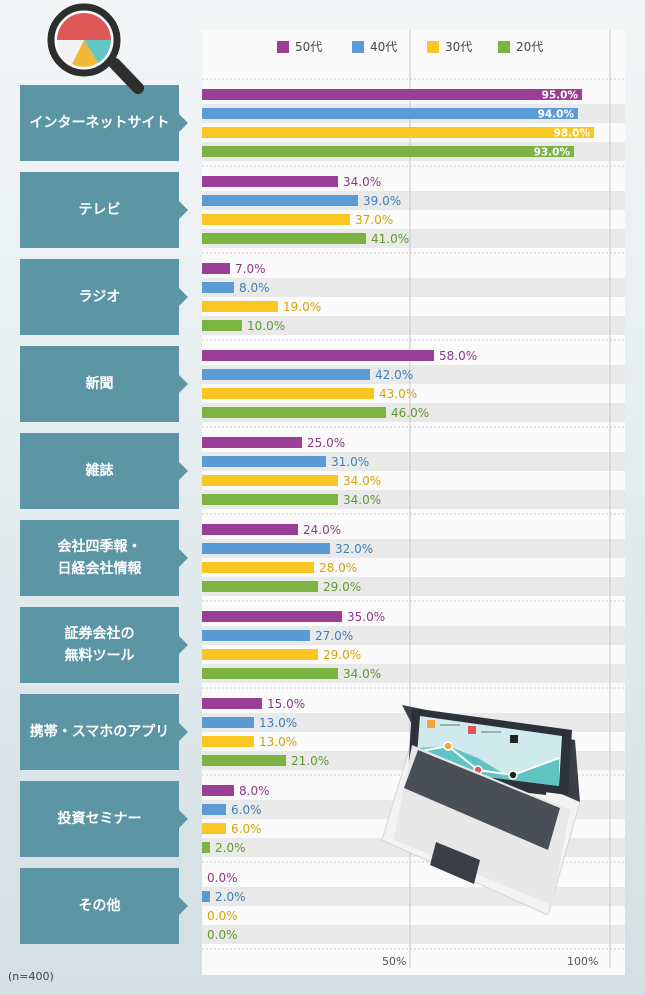 The width and height of the screenshot is (645, 995). I want to click on data-label: 15.0%, so click(286, 704).